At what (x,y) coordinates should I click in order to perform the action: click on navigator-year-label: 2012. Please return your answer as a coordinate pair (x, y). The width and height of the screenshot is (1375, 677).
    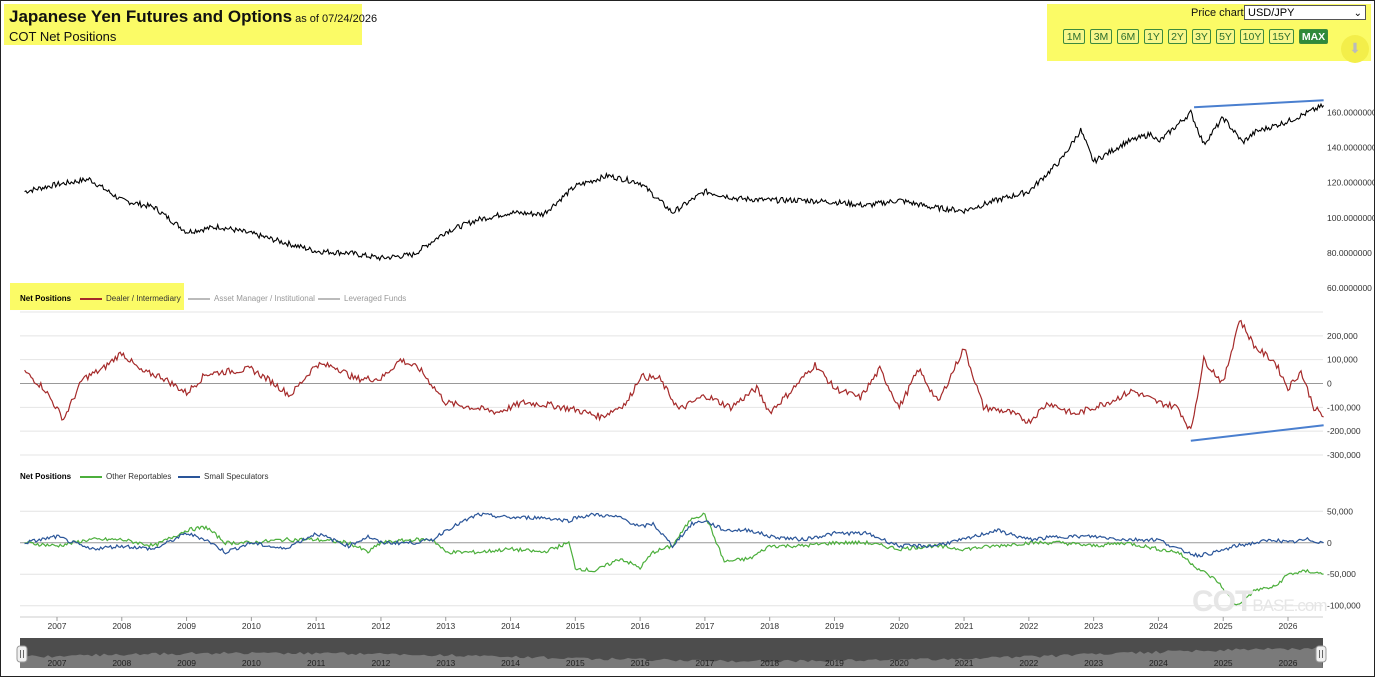
    Looking at the image, I should click on (380, 663).